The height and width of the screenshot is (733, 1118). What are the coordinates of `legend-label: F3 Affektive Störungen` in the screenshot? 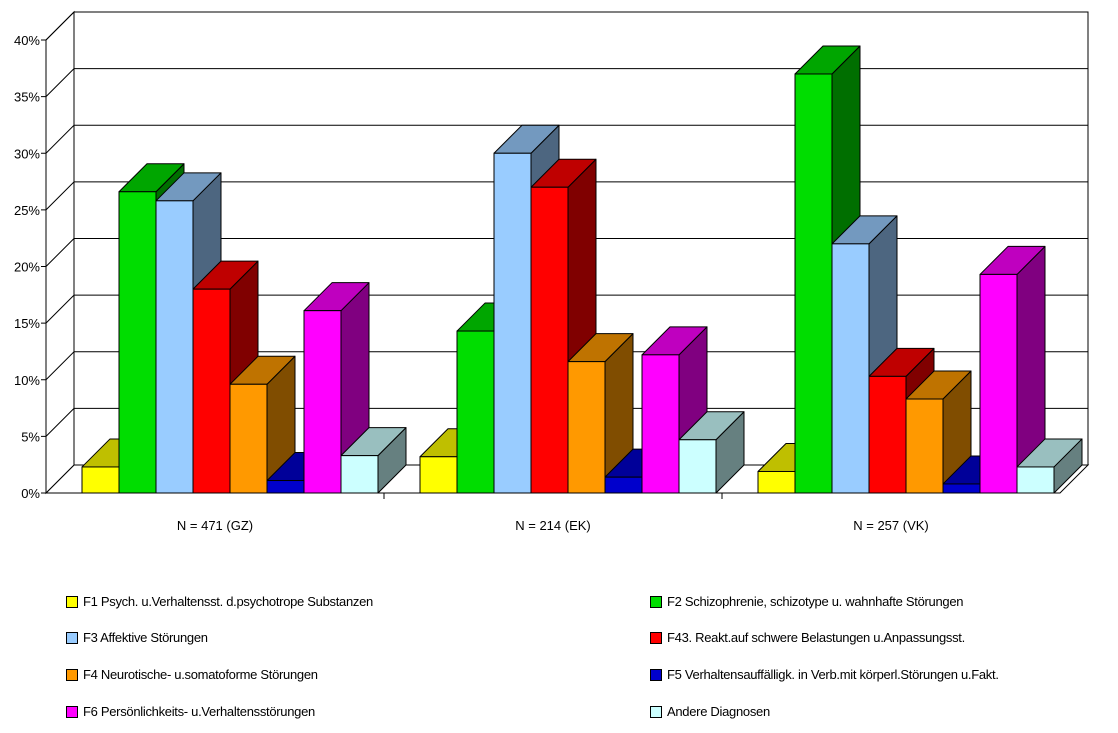 It's located at (145, 637).